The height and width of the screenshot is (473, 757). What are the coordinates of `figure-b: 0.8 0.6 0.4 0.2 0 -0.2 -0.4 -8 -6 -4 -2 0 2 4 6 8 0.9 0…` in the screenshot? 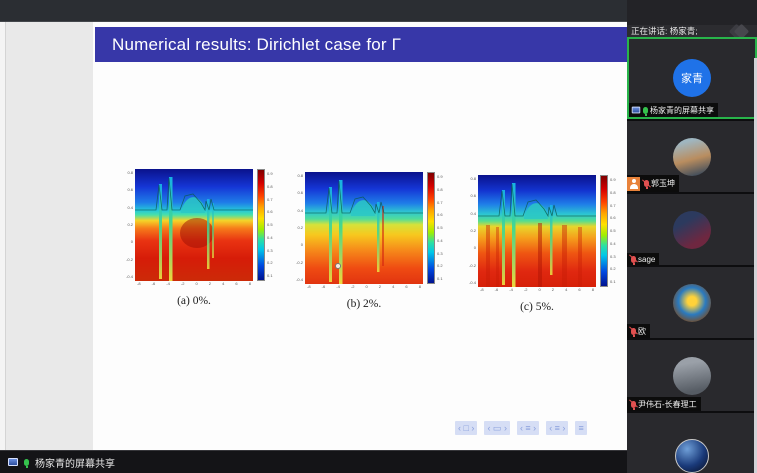 It's located at (375, 242).